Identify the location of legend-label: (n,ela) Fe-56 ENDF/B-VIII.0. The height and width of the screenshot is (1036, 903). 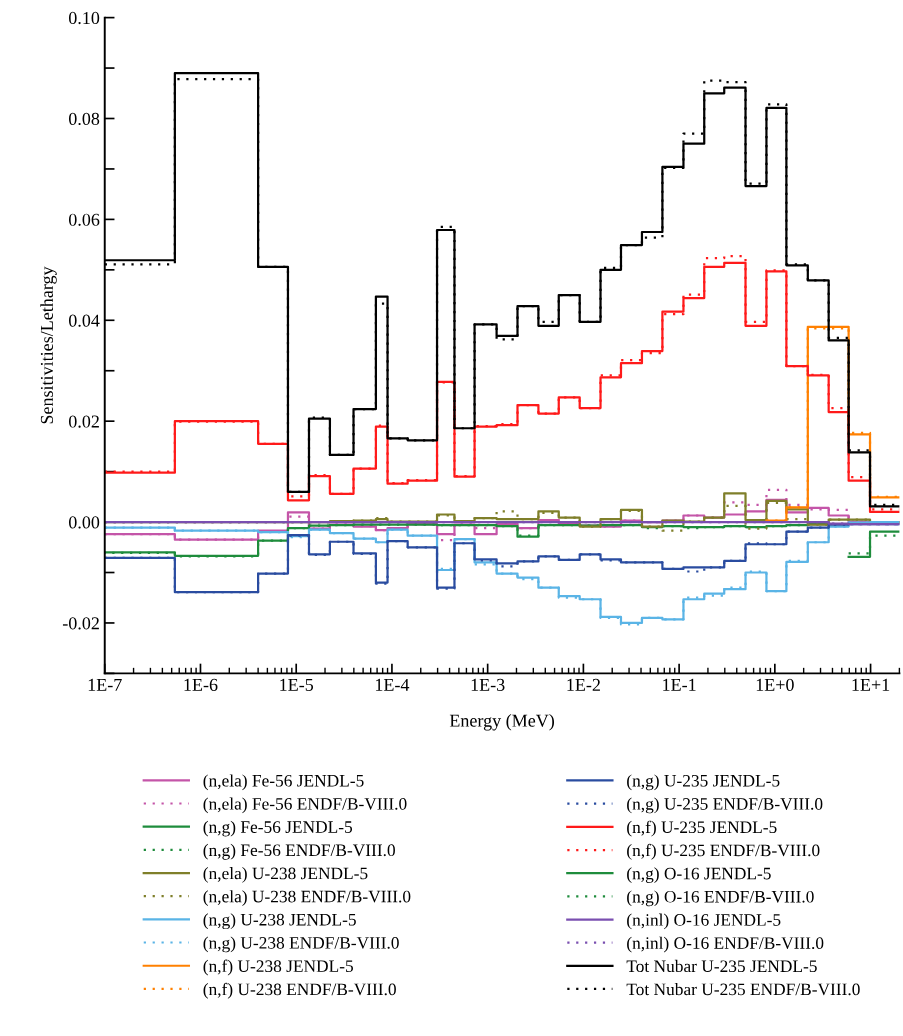
(305, 805).